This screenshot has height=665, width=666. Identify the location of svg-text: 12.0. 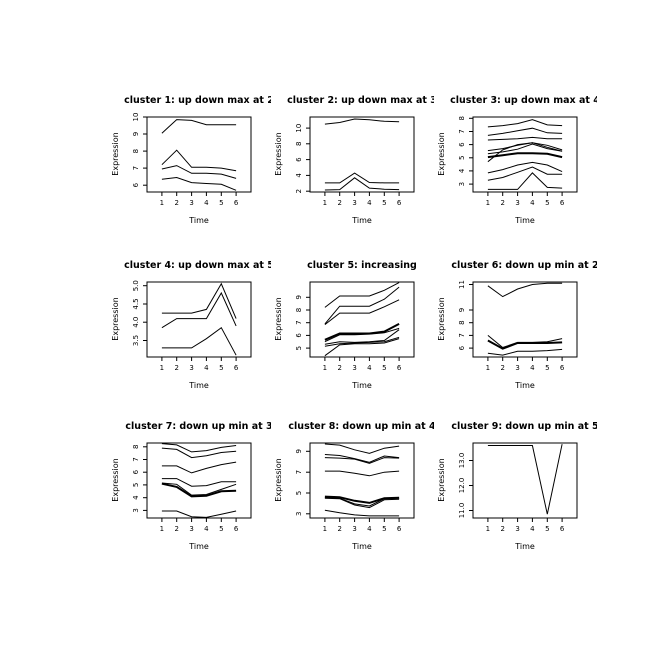
(462, 486).